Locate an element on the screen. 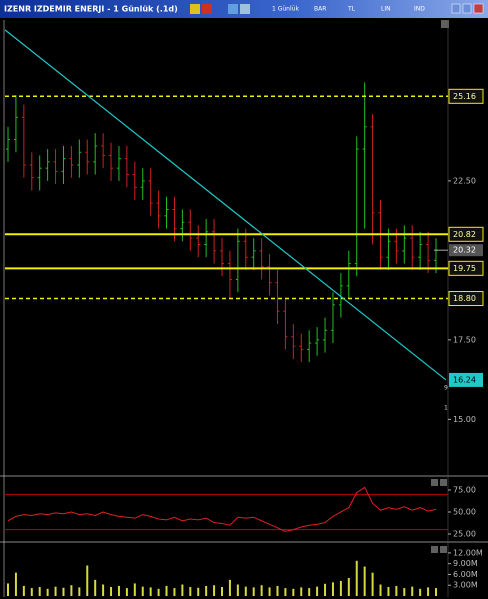  y-tick-label: 50.00 is located at coordinates (464, 511).